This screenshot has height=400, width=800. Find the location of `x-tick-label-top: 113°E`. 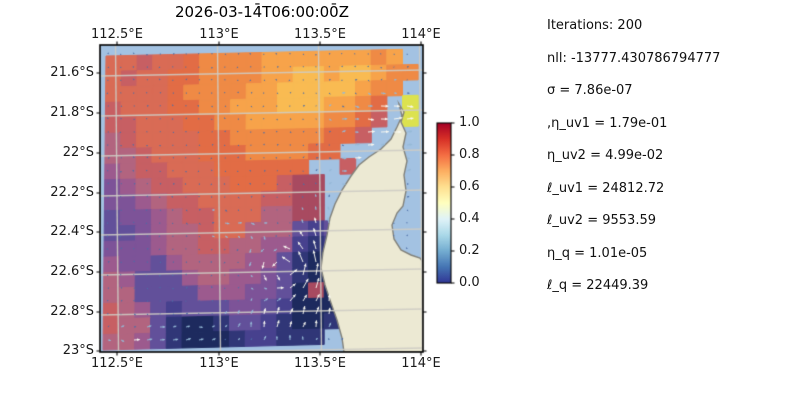

x-tick-label-top: 113°E is located at coordinates (219, 34).